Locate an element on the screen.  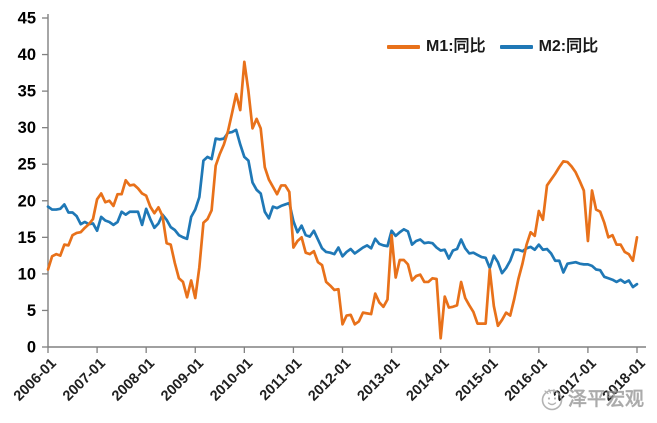
m1-line-swatch-icon is located at coordinates (403, 47).